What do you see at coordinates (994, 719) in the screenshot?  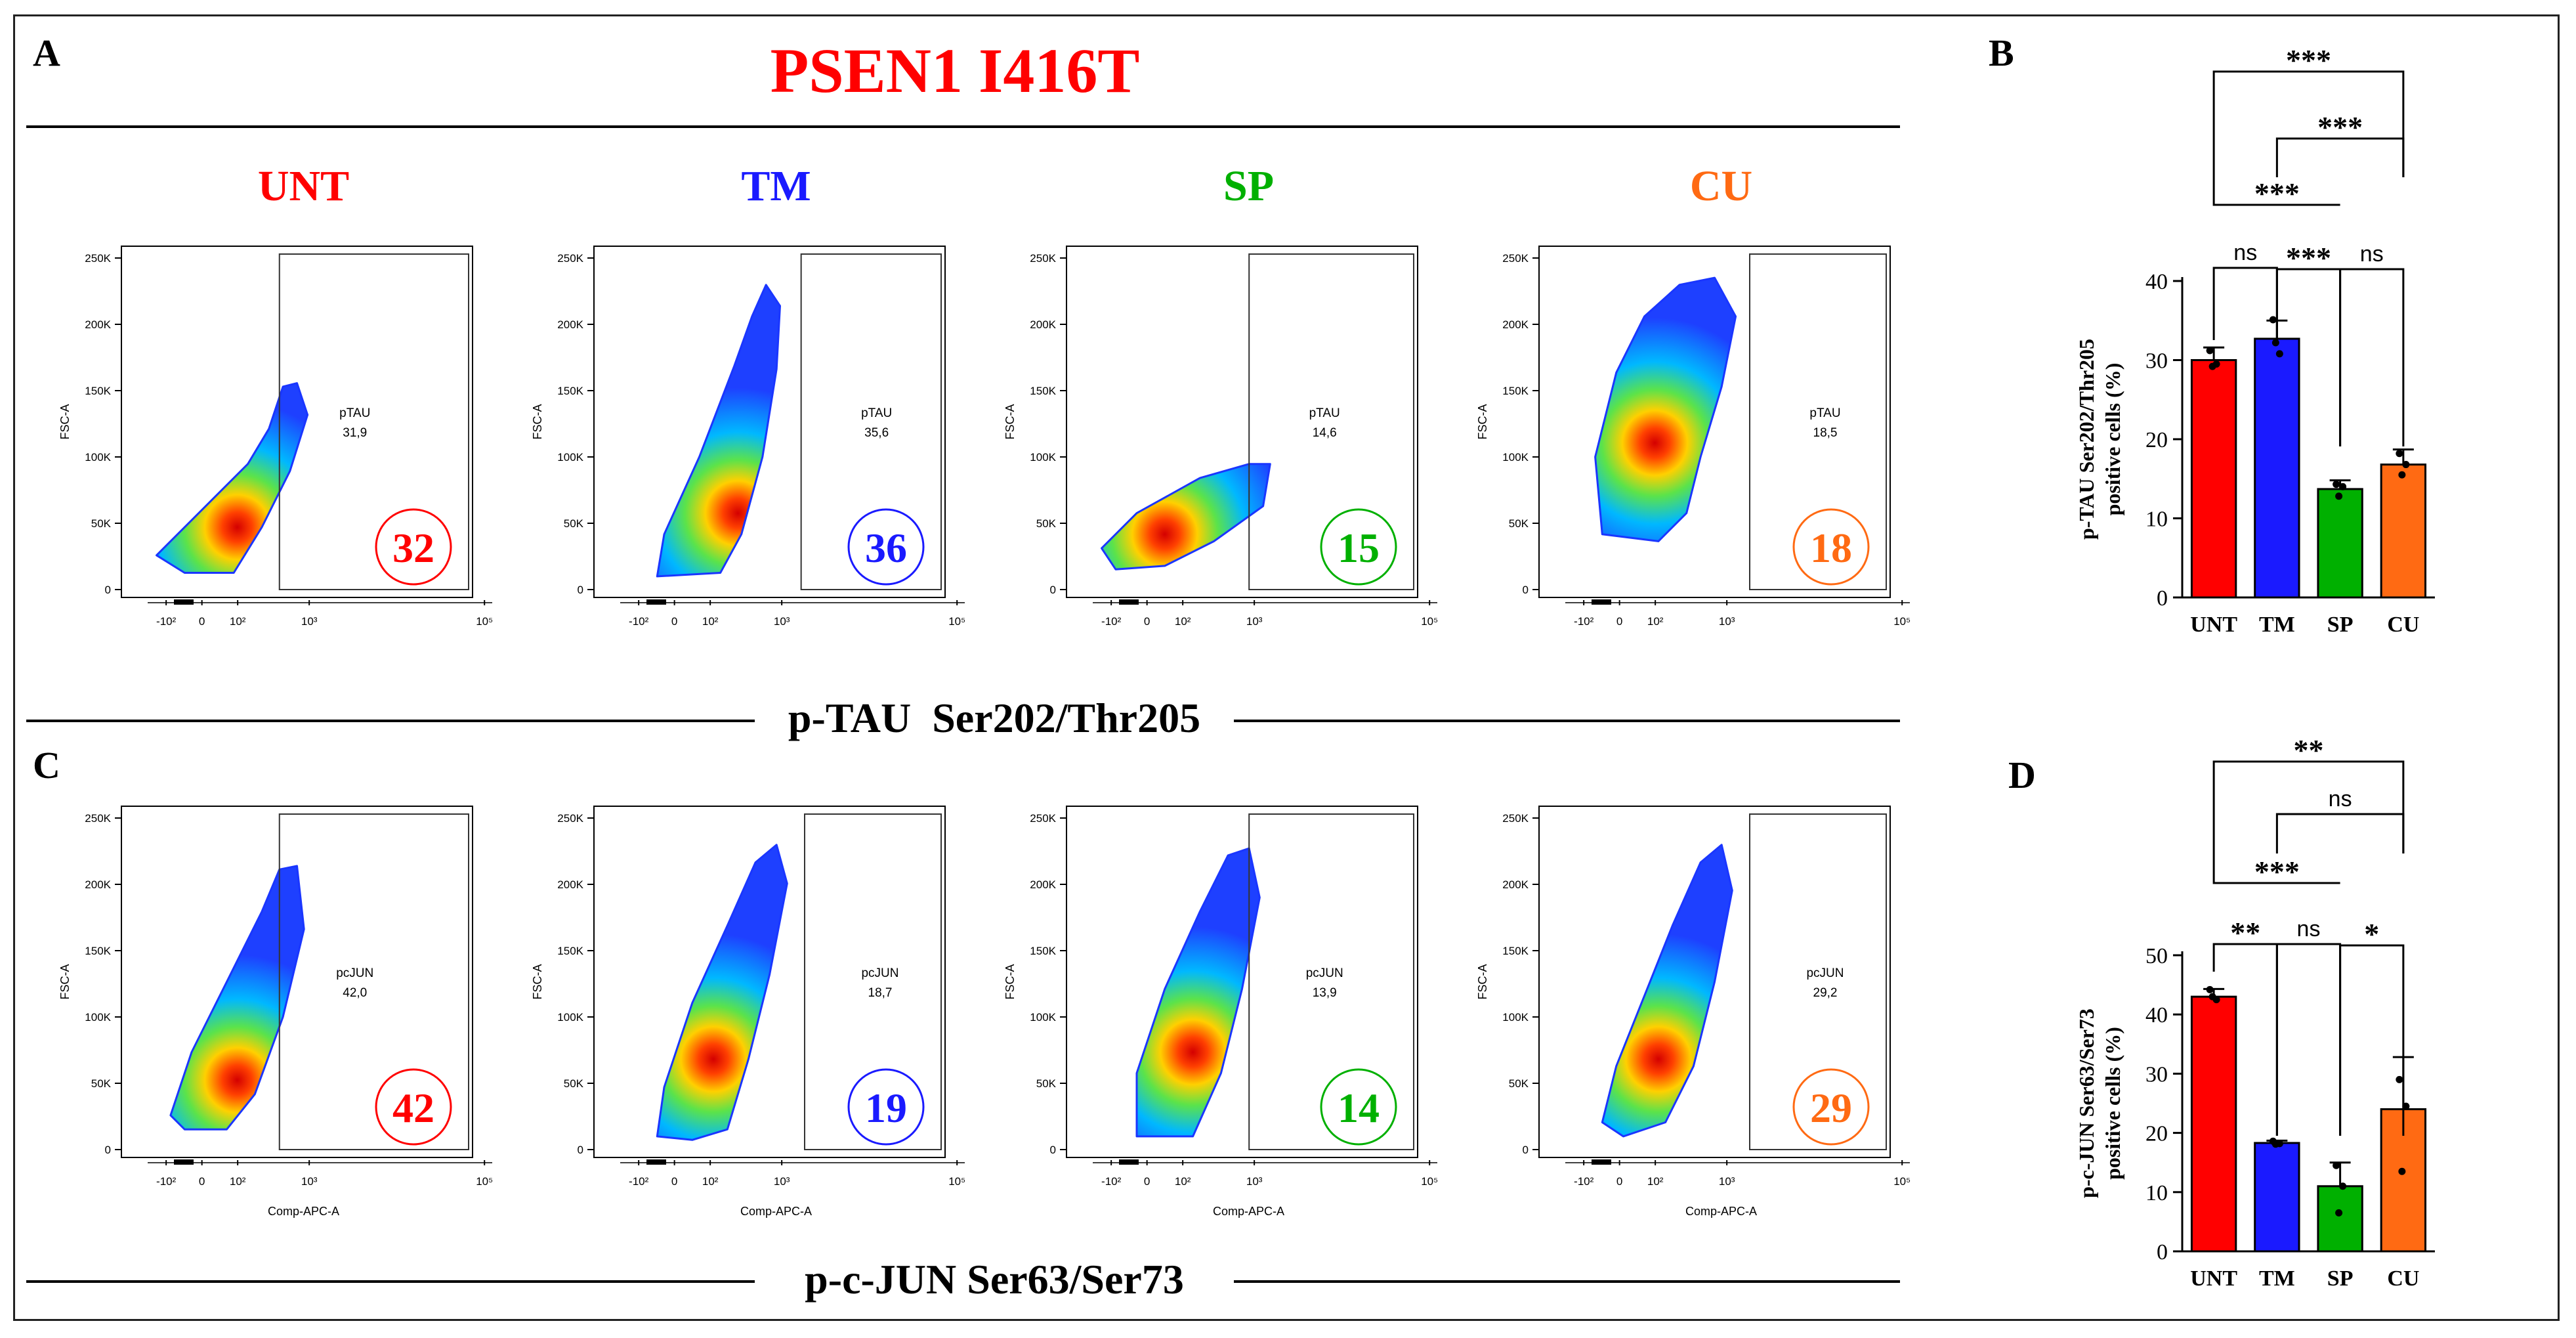 I see `tau-section-label-bg` at bounding box center [994, 719].